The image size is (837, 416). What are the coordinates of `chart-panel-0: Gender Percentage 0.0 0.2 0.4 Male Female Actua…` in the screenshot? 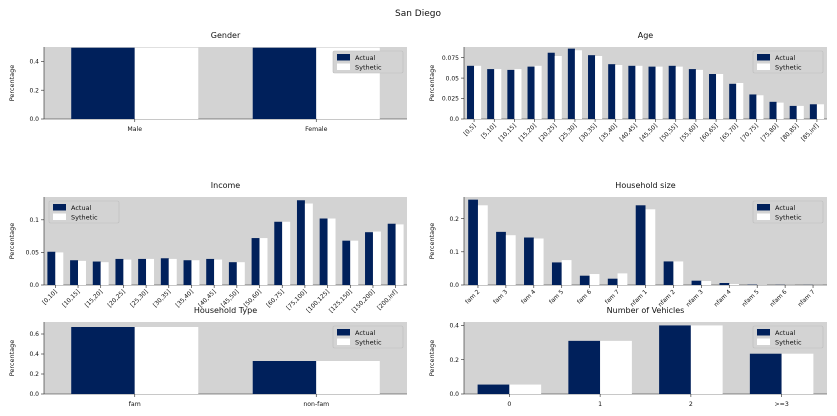 It's located at (207, 82).